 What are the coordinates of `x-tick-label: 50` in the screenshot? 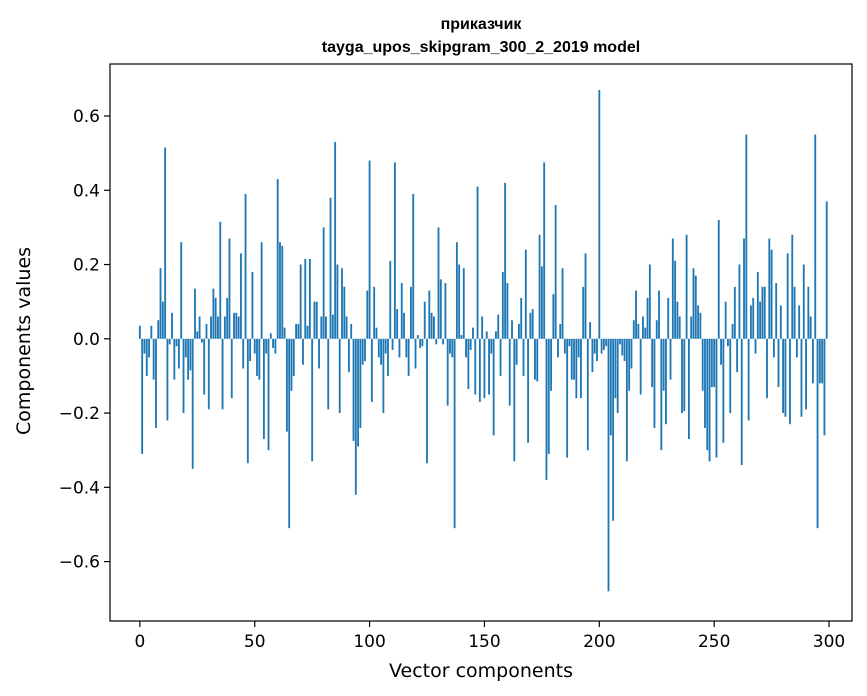 It's located at (255, 642).